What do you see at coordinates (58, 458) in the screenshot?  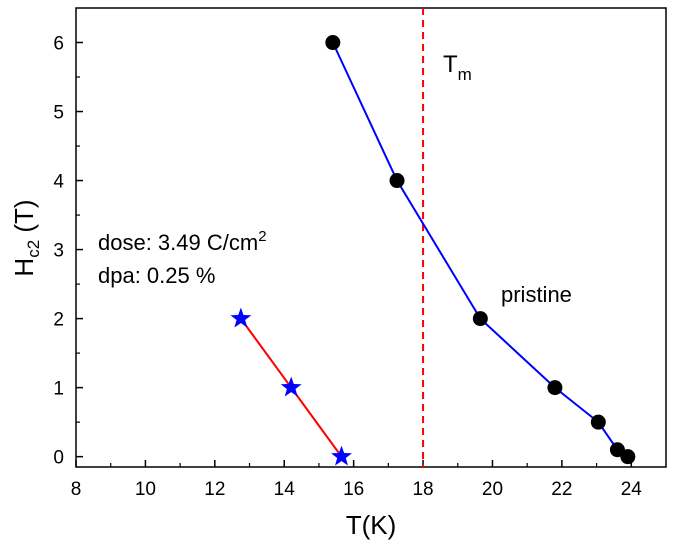 I see `y-tick-label-0: 0` at bounding box center [58, 458].